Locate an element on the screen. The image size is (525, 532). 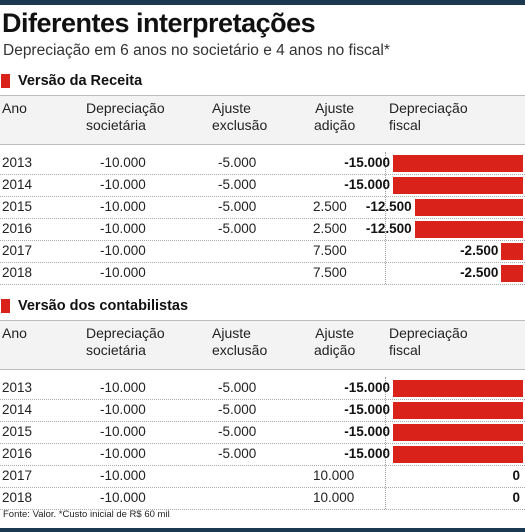
section-title-text: Versão da Receita is located at coordinates (80, 81).